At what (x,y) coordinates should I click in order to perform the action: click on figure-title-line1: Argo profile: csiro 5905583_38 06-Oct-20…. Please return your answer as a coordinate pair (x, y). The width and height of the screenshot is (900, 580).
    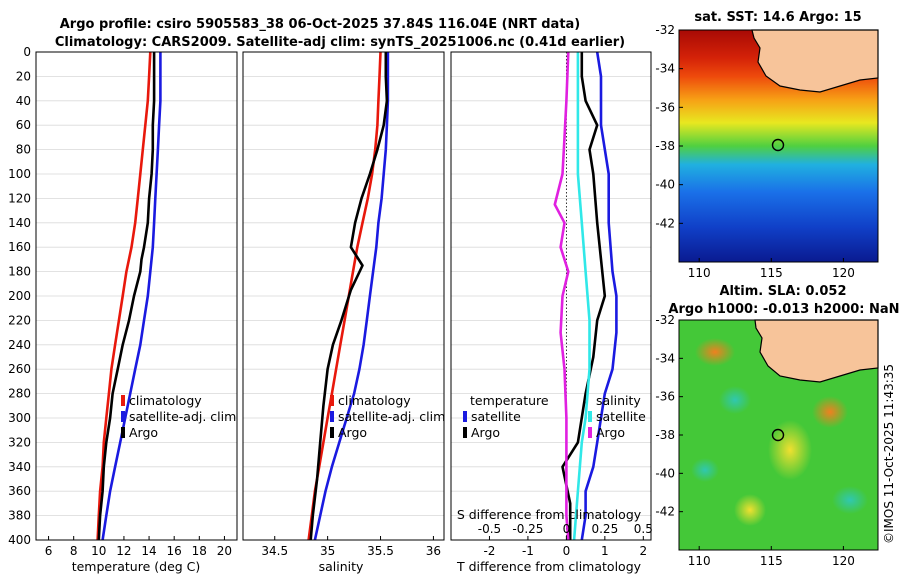
    Looking at the image, I should click on (320, 24).